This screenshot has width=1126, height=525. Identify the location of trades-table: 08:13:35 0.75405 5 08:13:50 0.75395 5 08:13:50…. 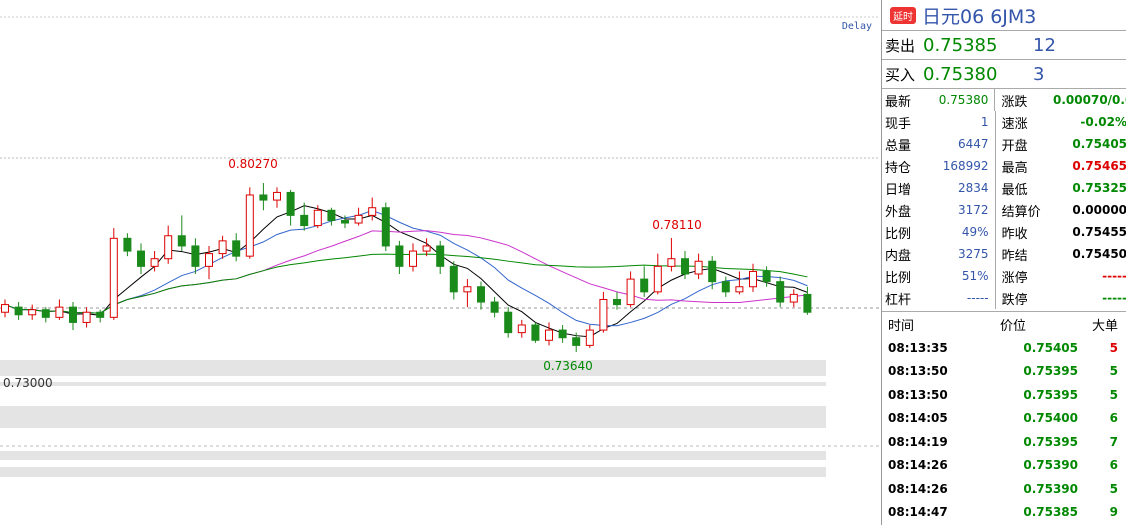
(1004, 430).